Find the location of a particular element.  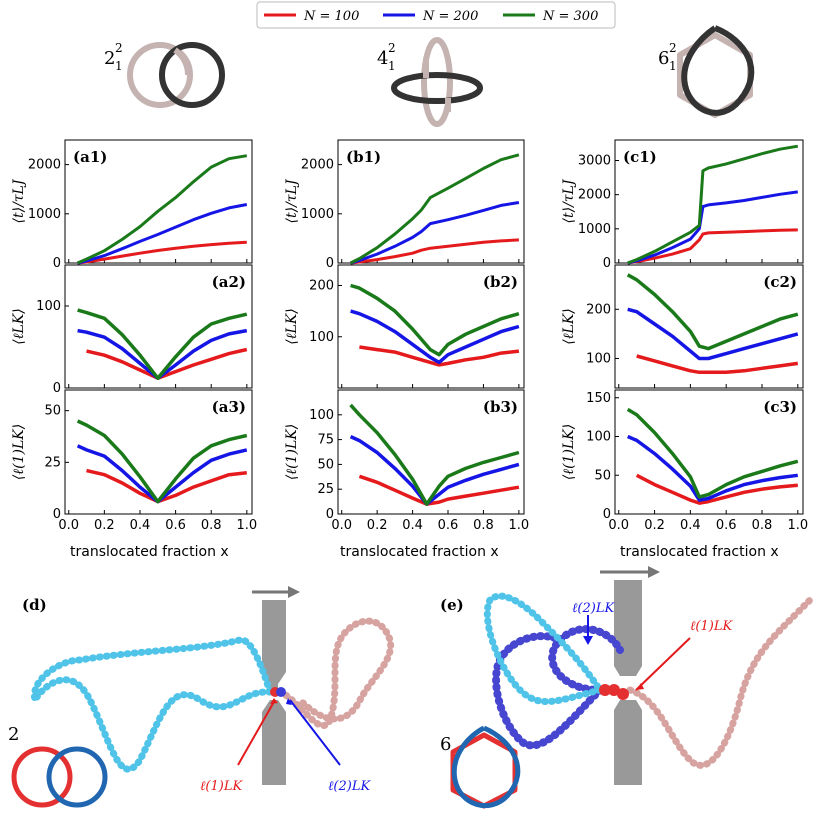

panel-label: (b1) is located at coordinates (363, 157).